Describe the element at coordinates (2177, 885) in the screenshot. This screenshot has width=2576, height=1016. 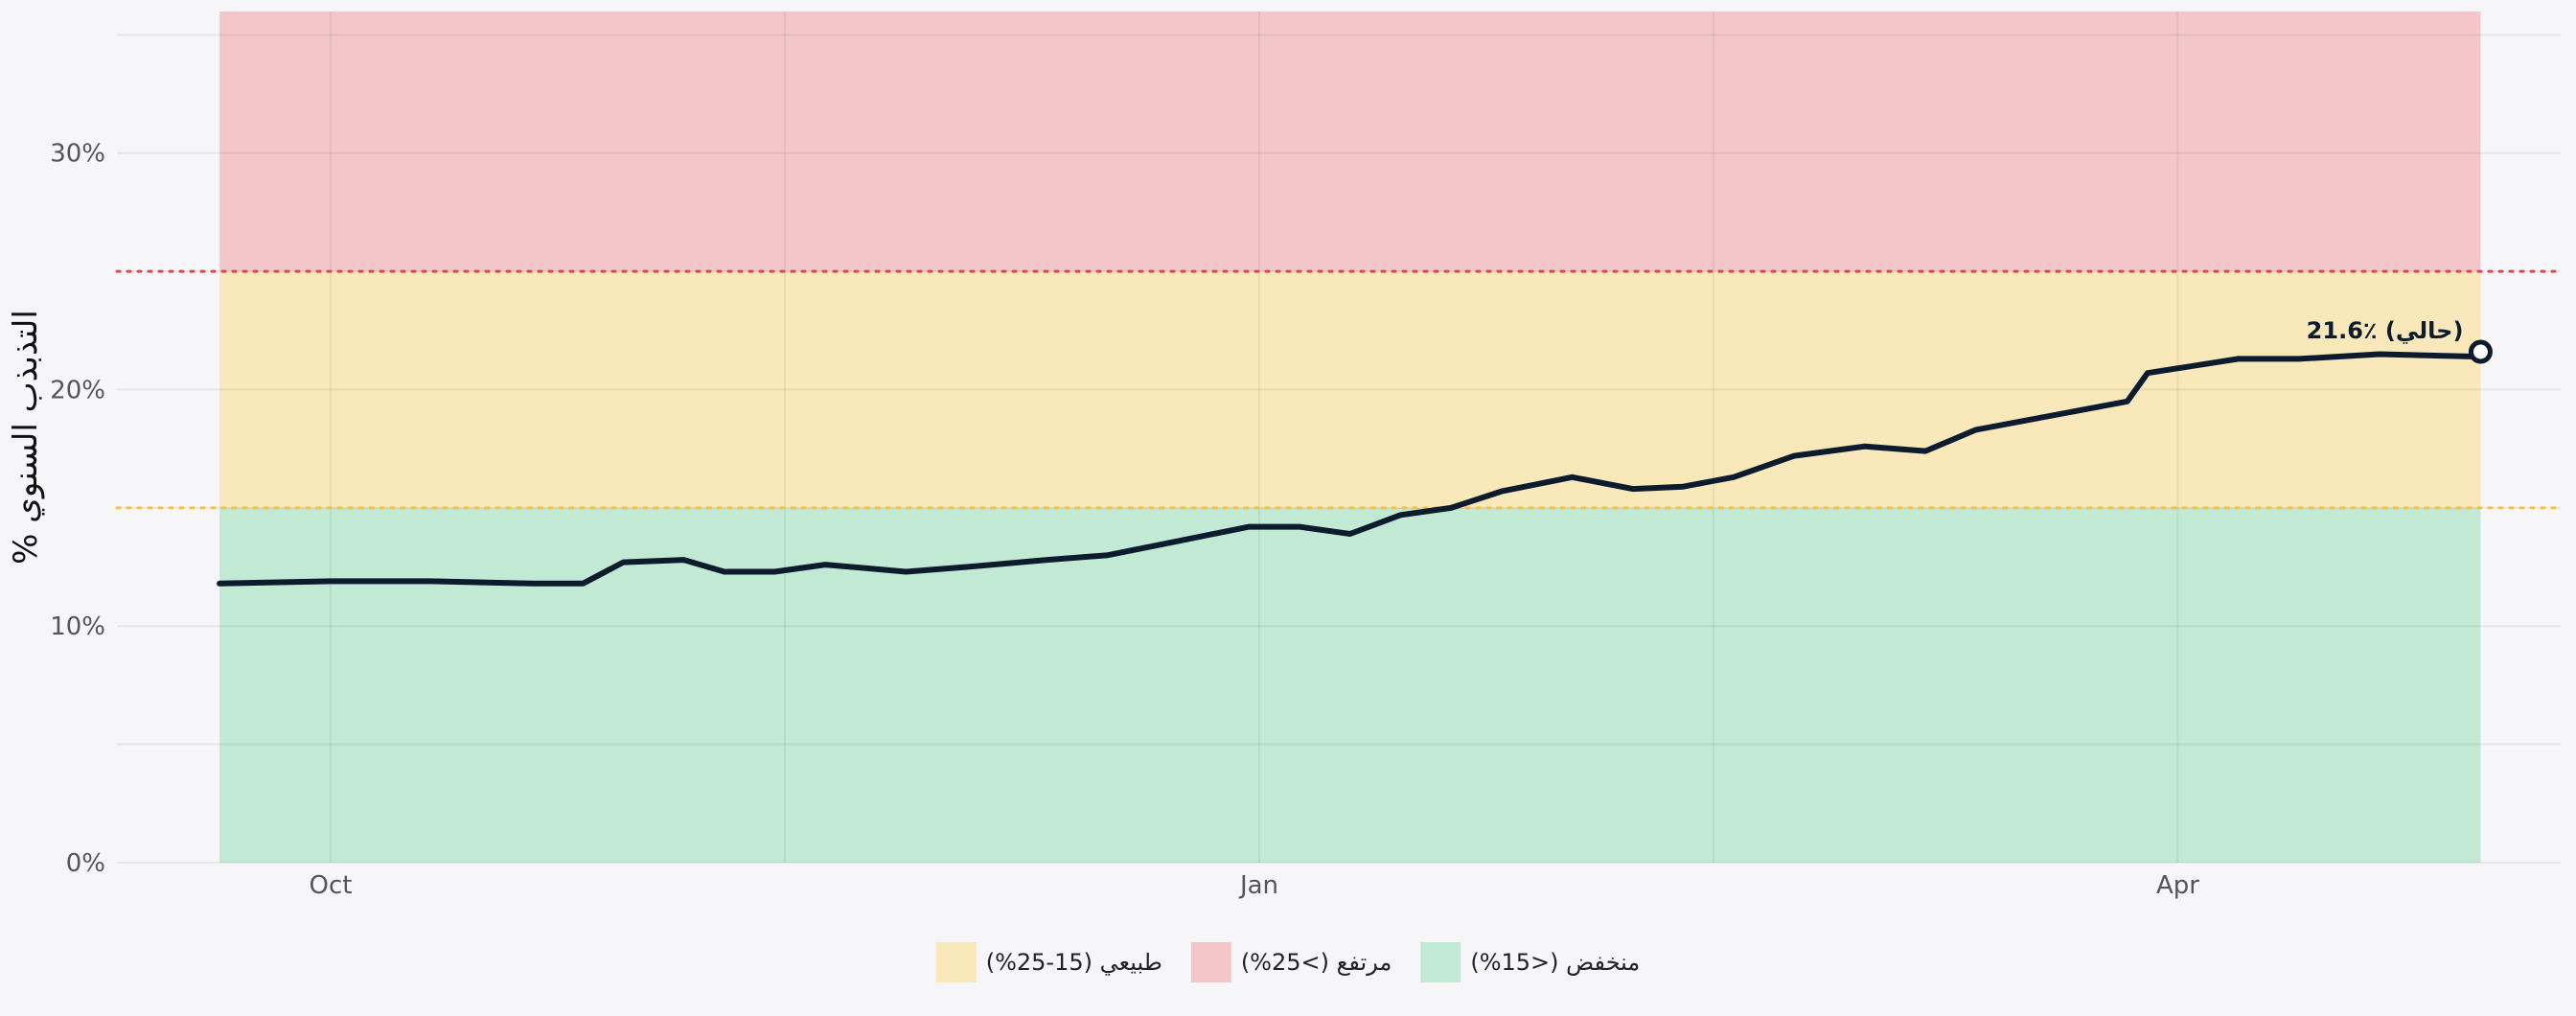
I see `x-tick-label: Apr` at that location.